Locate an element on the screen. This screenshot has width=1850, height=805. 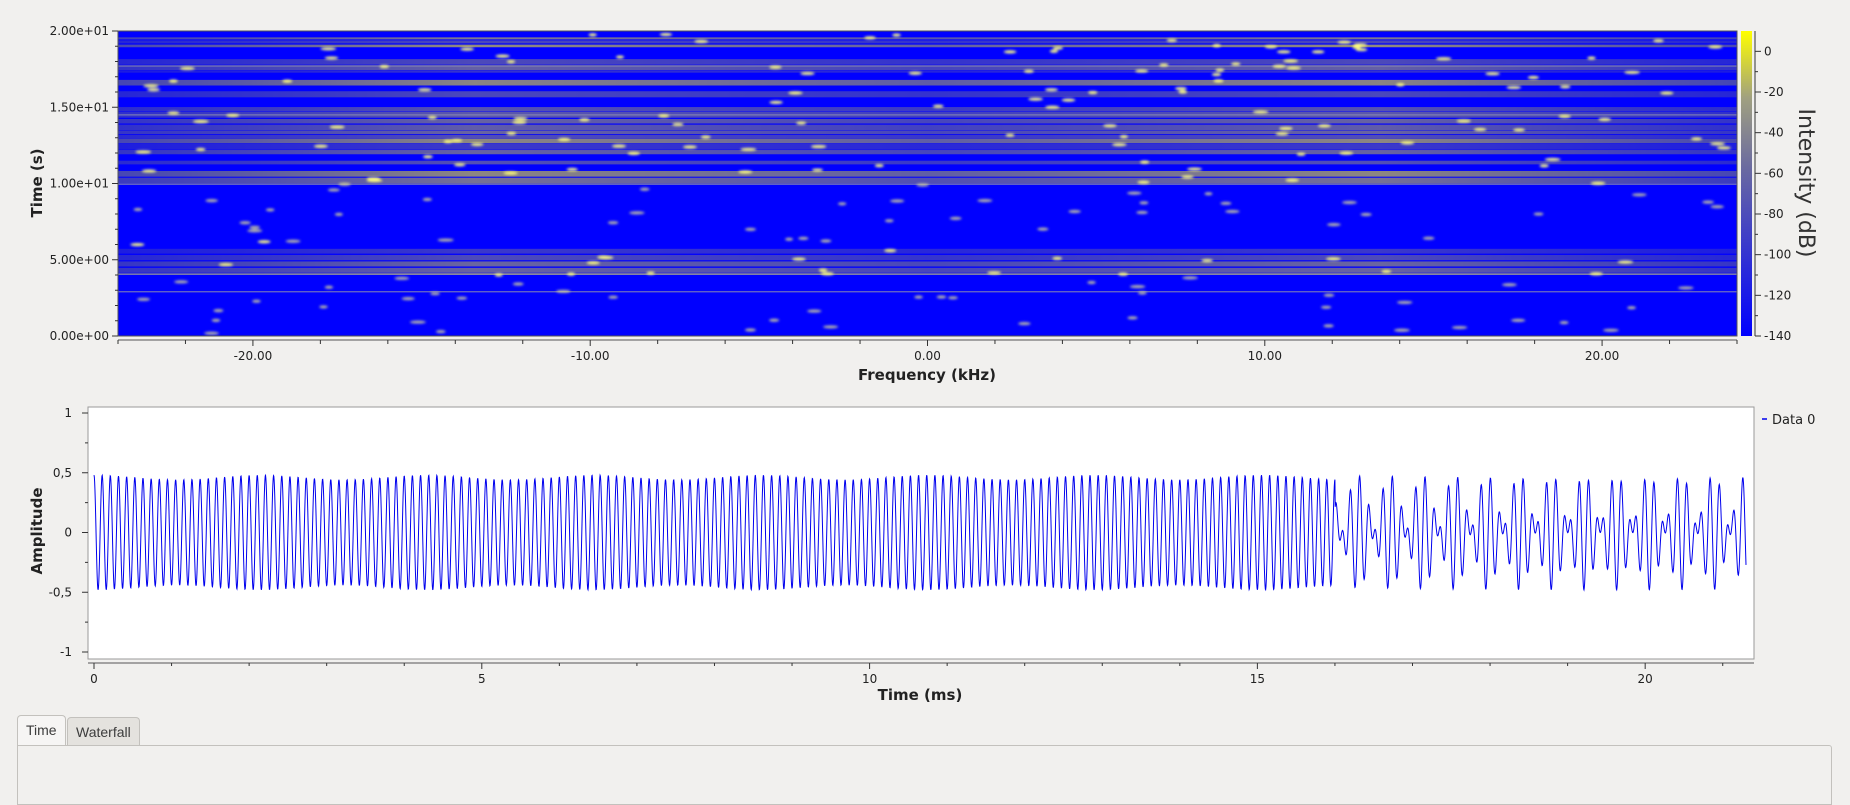
time-y-tick-label: 1 is located at coordinates (68, 413).